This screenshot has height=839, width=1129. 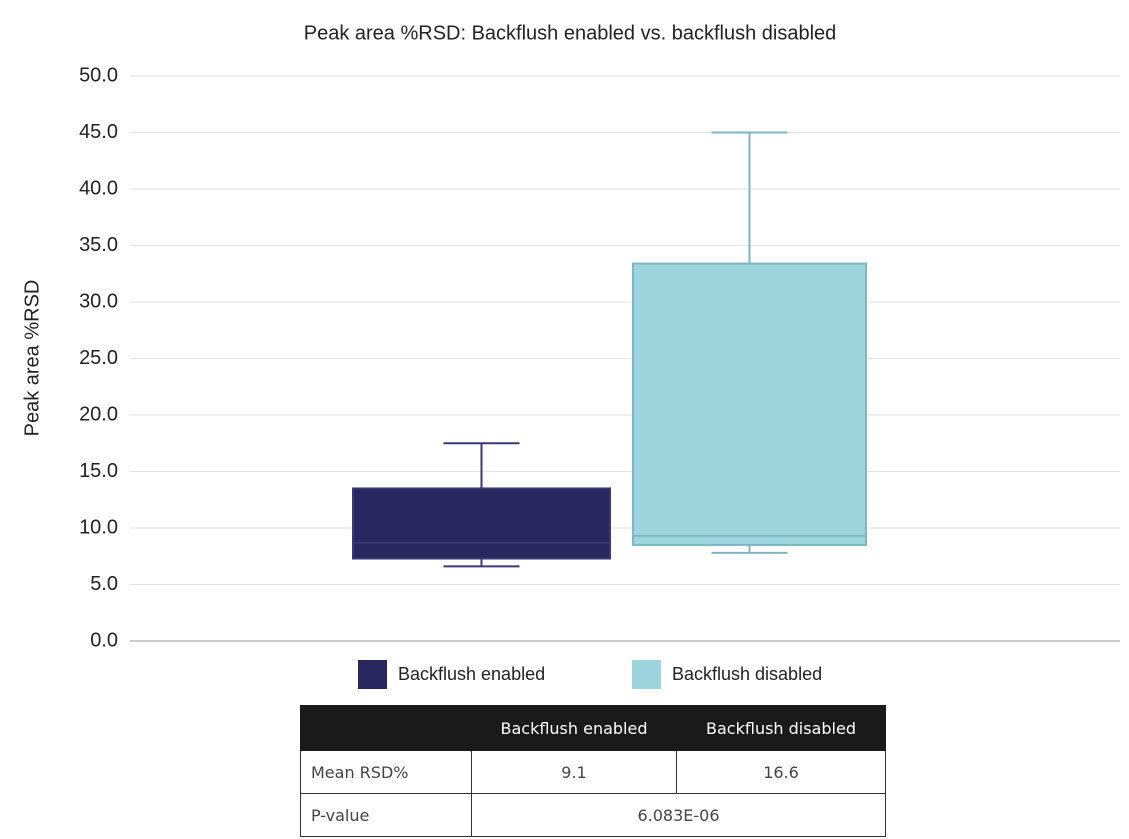 What do you see at coordinates (98, 527) in the screenshot?
I see `y-tick-label: 10.0` at bounding box center [98, 527].